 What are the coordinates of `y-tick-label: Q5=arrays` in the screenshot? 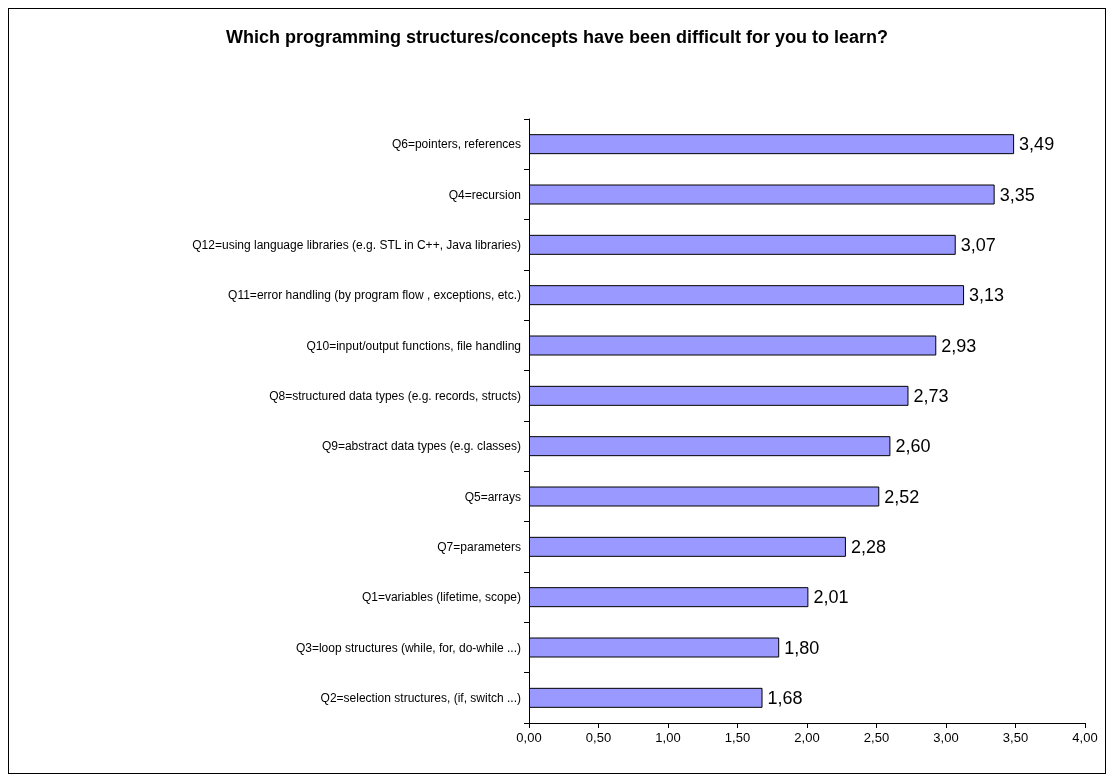 It's located at (492, 496).